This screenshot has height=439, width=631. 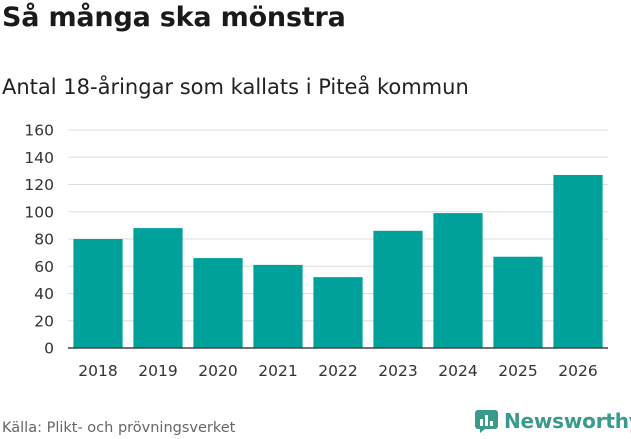 I want to click on newsworthy-logo-icon, so click(x=486, y=421).